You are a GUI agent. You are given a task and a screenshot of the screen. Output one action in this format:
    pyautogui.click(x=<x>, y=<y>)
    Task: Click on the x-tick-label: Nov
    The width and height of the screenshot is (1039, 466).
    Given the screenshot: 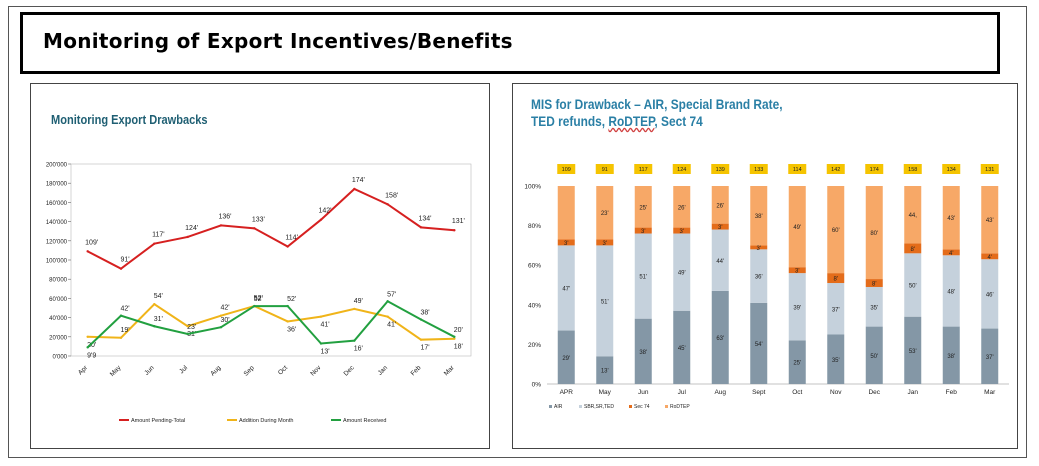 What is the action you would take?
    pyautogui.click(x=316, y=371)
    